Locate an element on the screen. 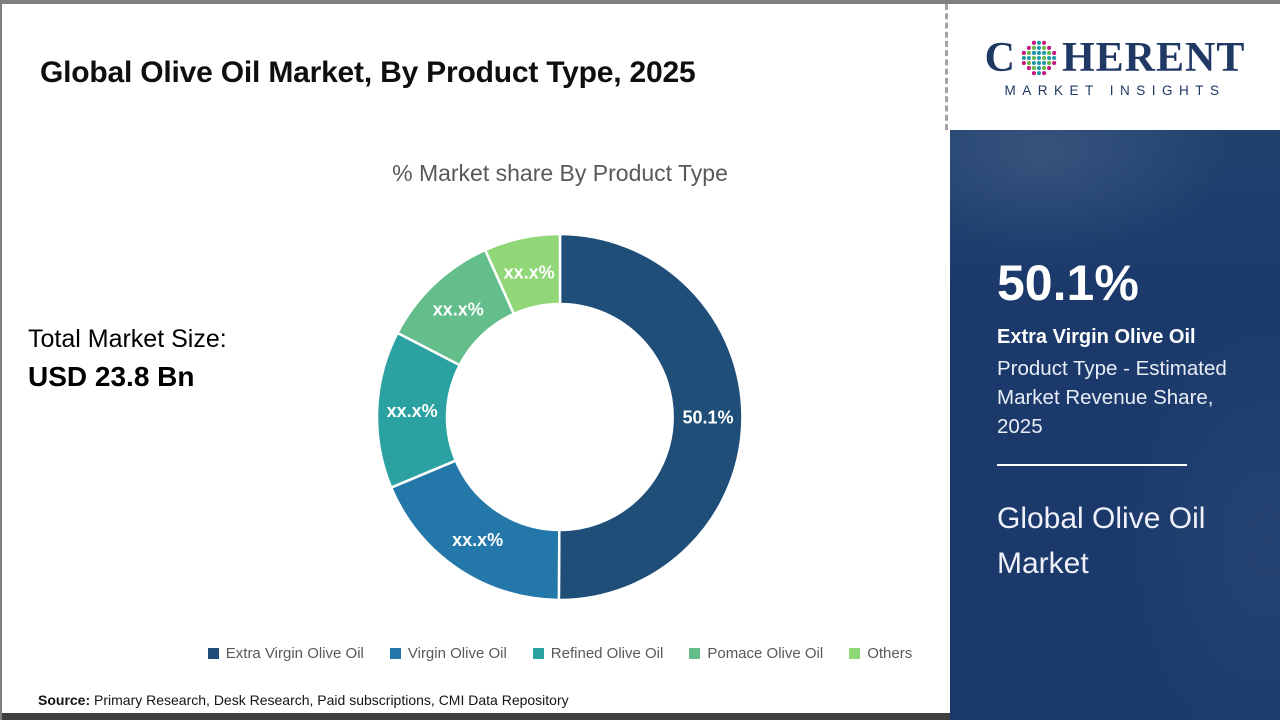 The image size is (1280, 720). legend-item-pomace-olive-oil: Pomace Olive Oil is located at coordinates (756, 653).